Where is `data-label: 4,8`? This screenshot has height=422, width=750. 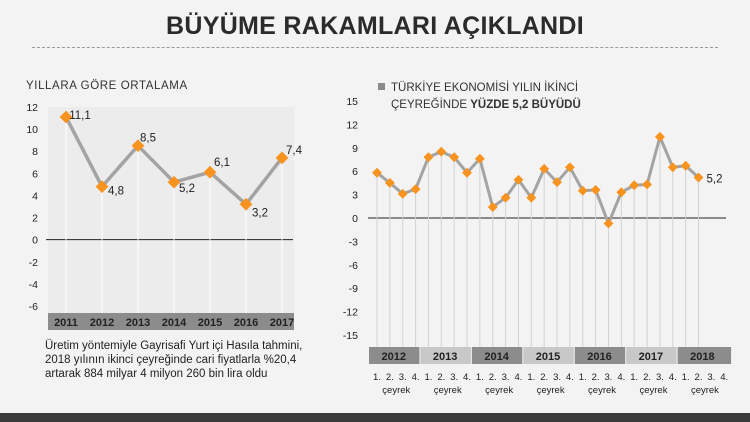
data-label: 4,8 is located at coordinates (116, 192).